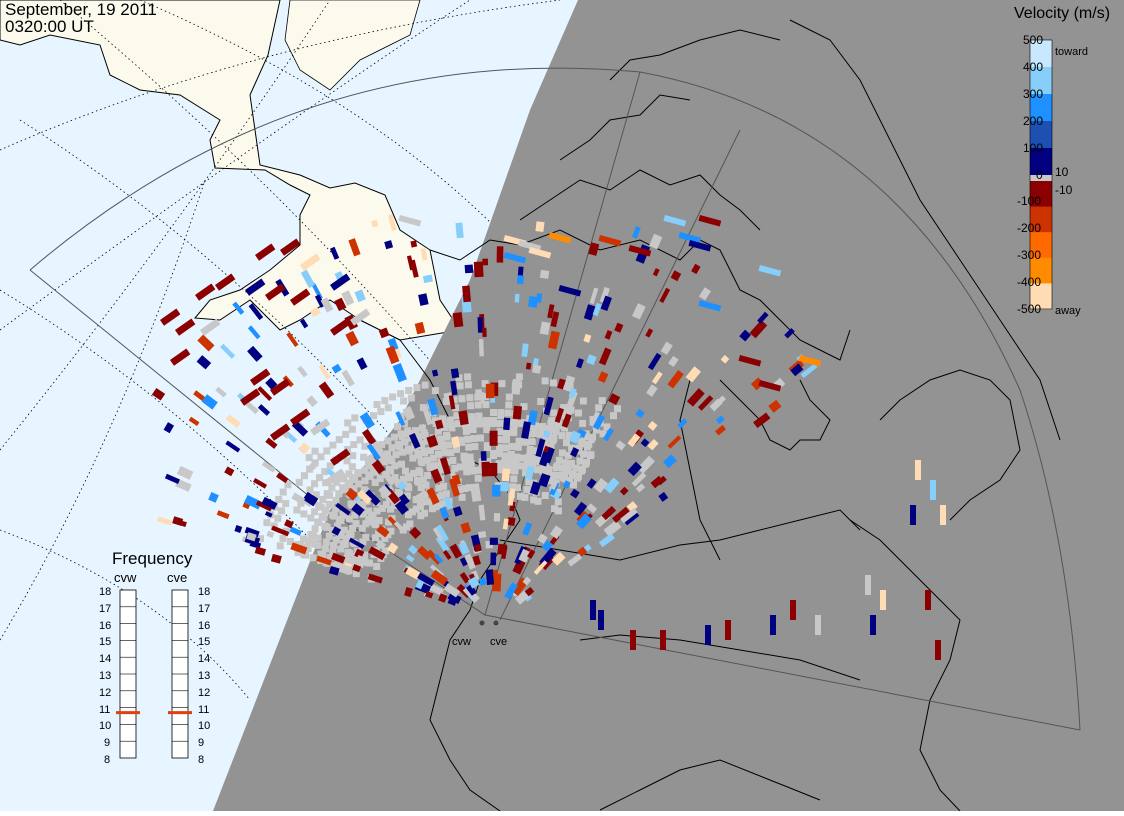 This screenshot has width=1124, height=816. What do you see at coordinates (105, 676) in the screenshot?
I see `frequency-tick-cvw: 13` at bounding box center [105, 676].